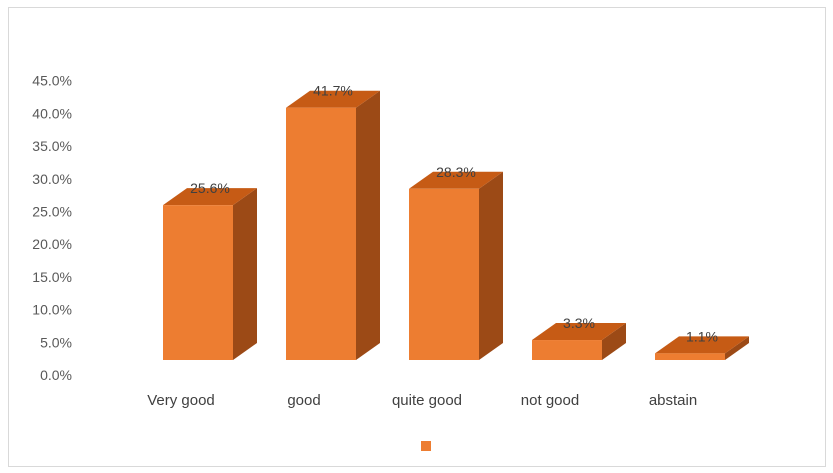 The height and width of the screenshot is (473, 833). Describe the element at coordinates (210, 188) in the screenshot. I see `data-label: 25.6%` at that location.